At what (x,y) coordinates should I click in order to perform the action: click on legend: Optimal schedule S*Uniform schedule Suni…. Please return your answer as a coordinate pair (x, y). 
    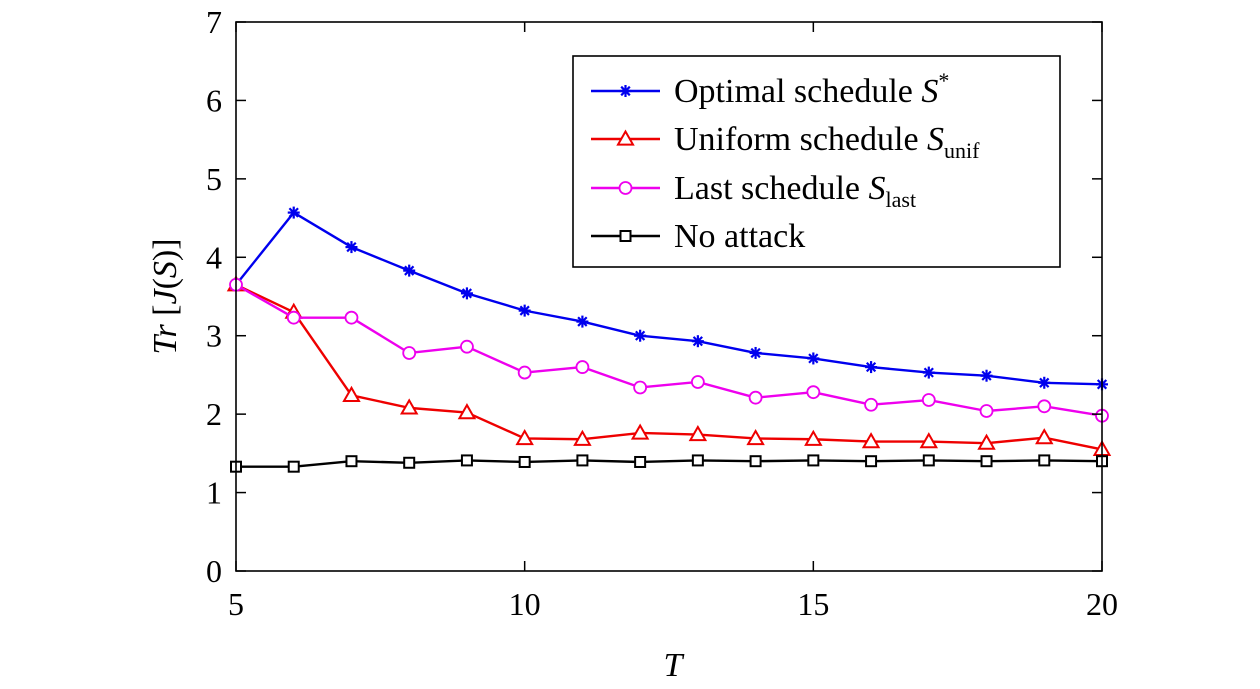
    Looking at the image, I should click on (816, 161).